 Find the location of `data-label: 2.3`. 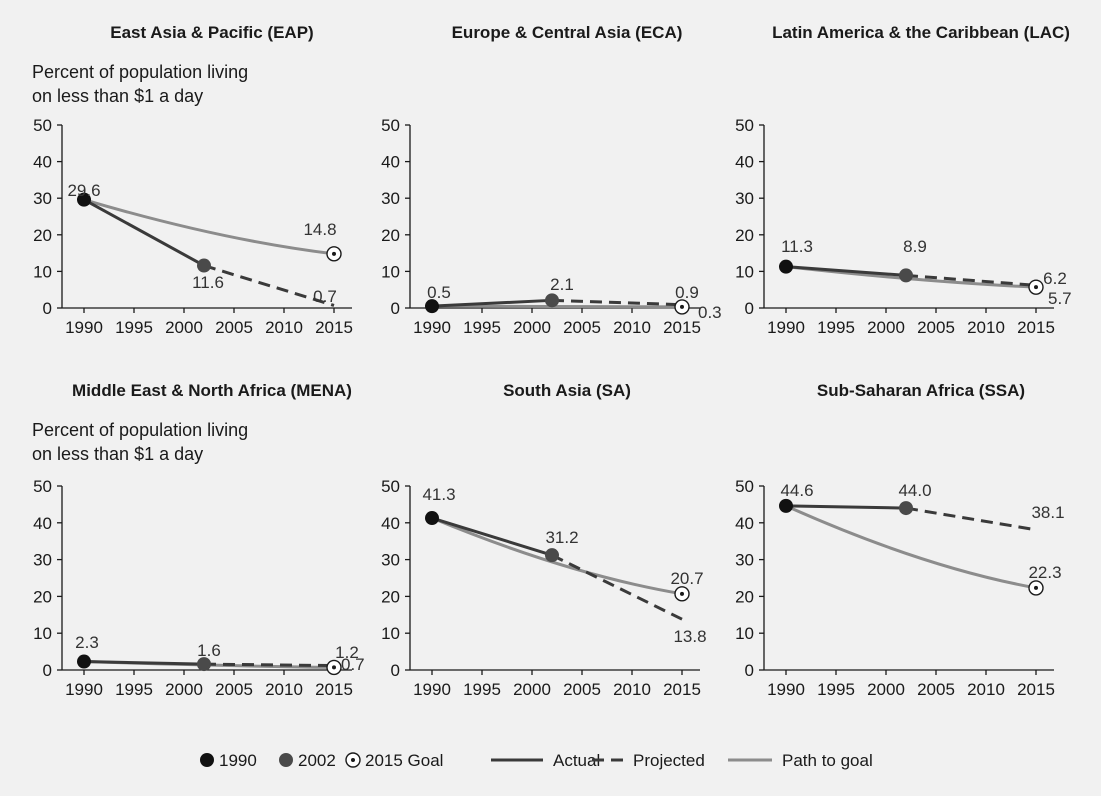

data-label: 2.3 is located at coordinates (87, 642).